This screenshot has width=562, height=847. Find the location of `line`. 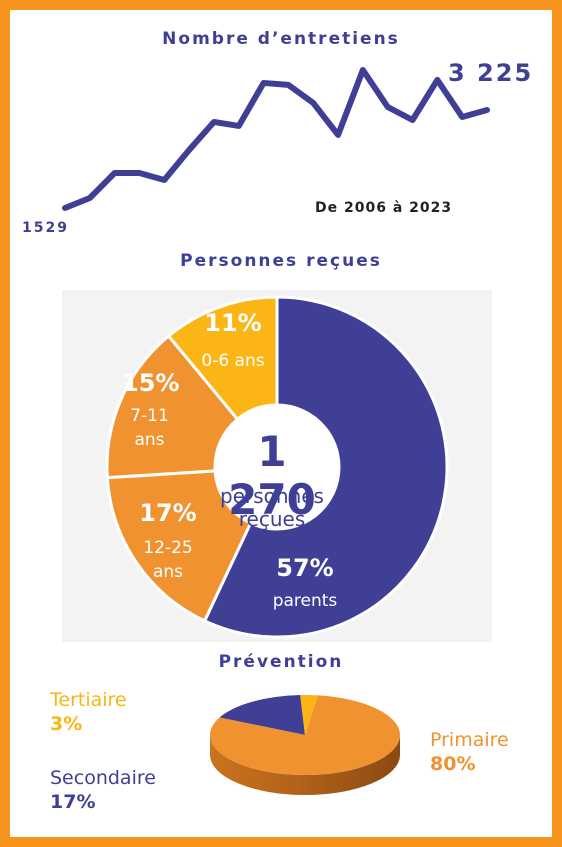

line is located at coordinates (276, 139).